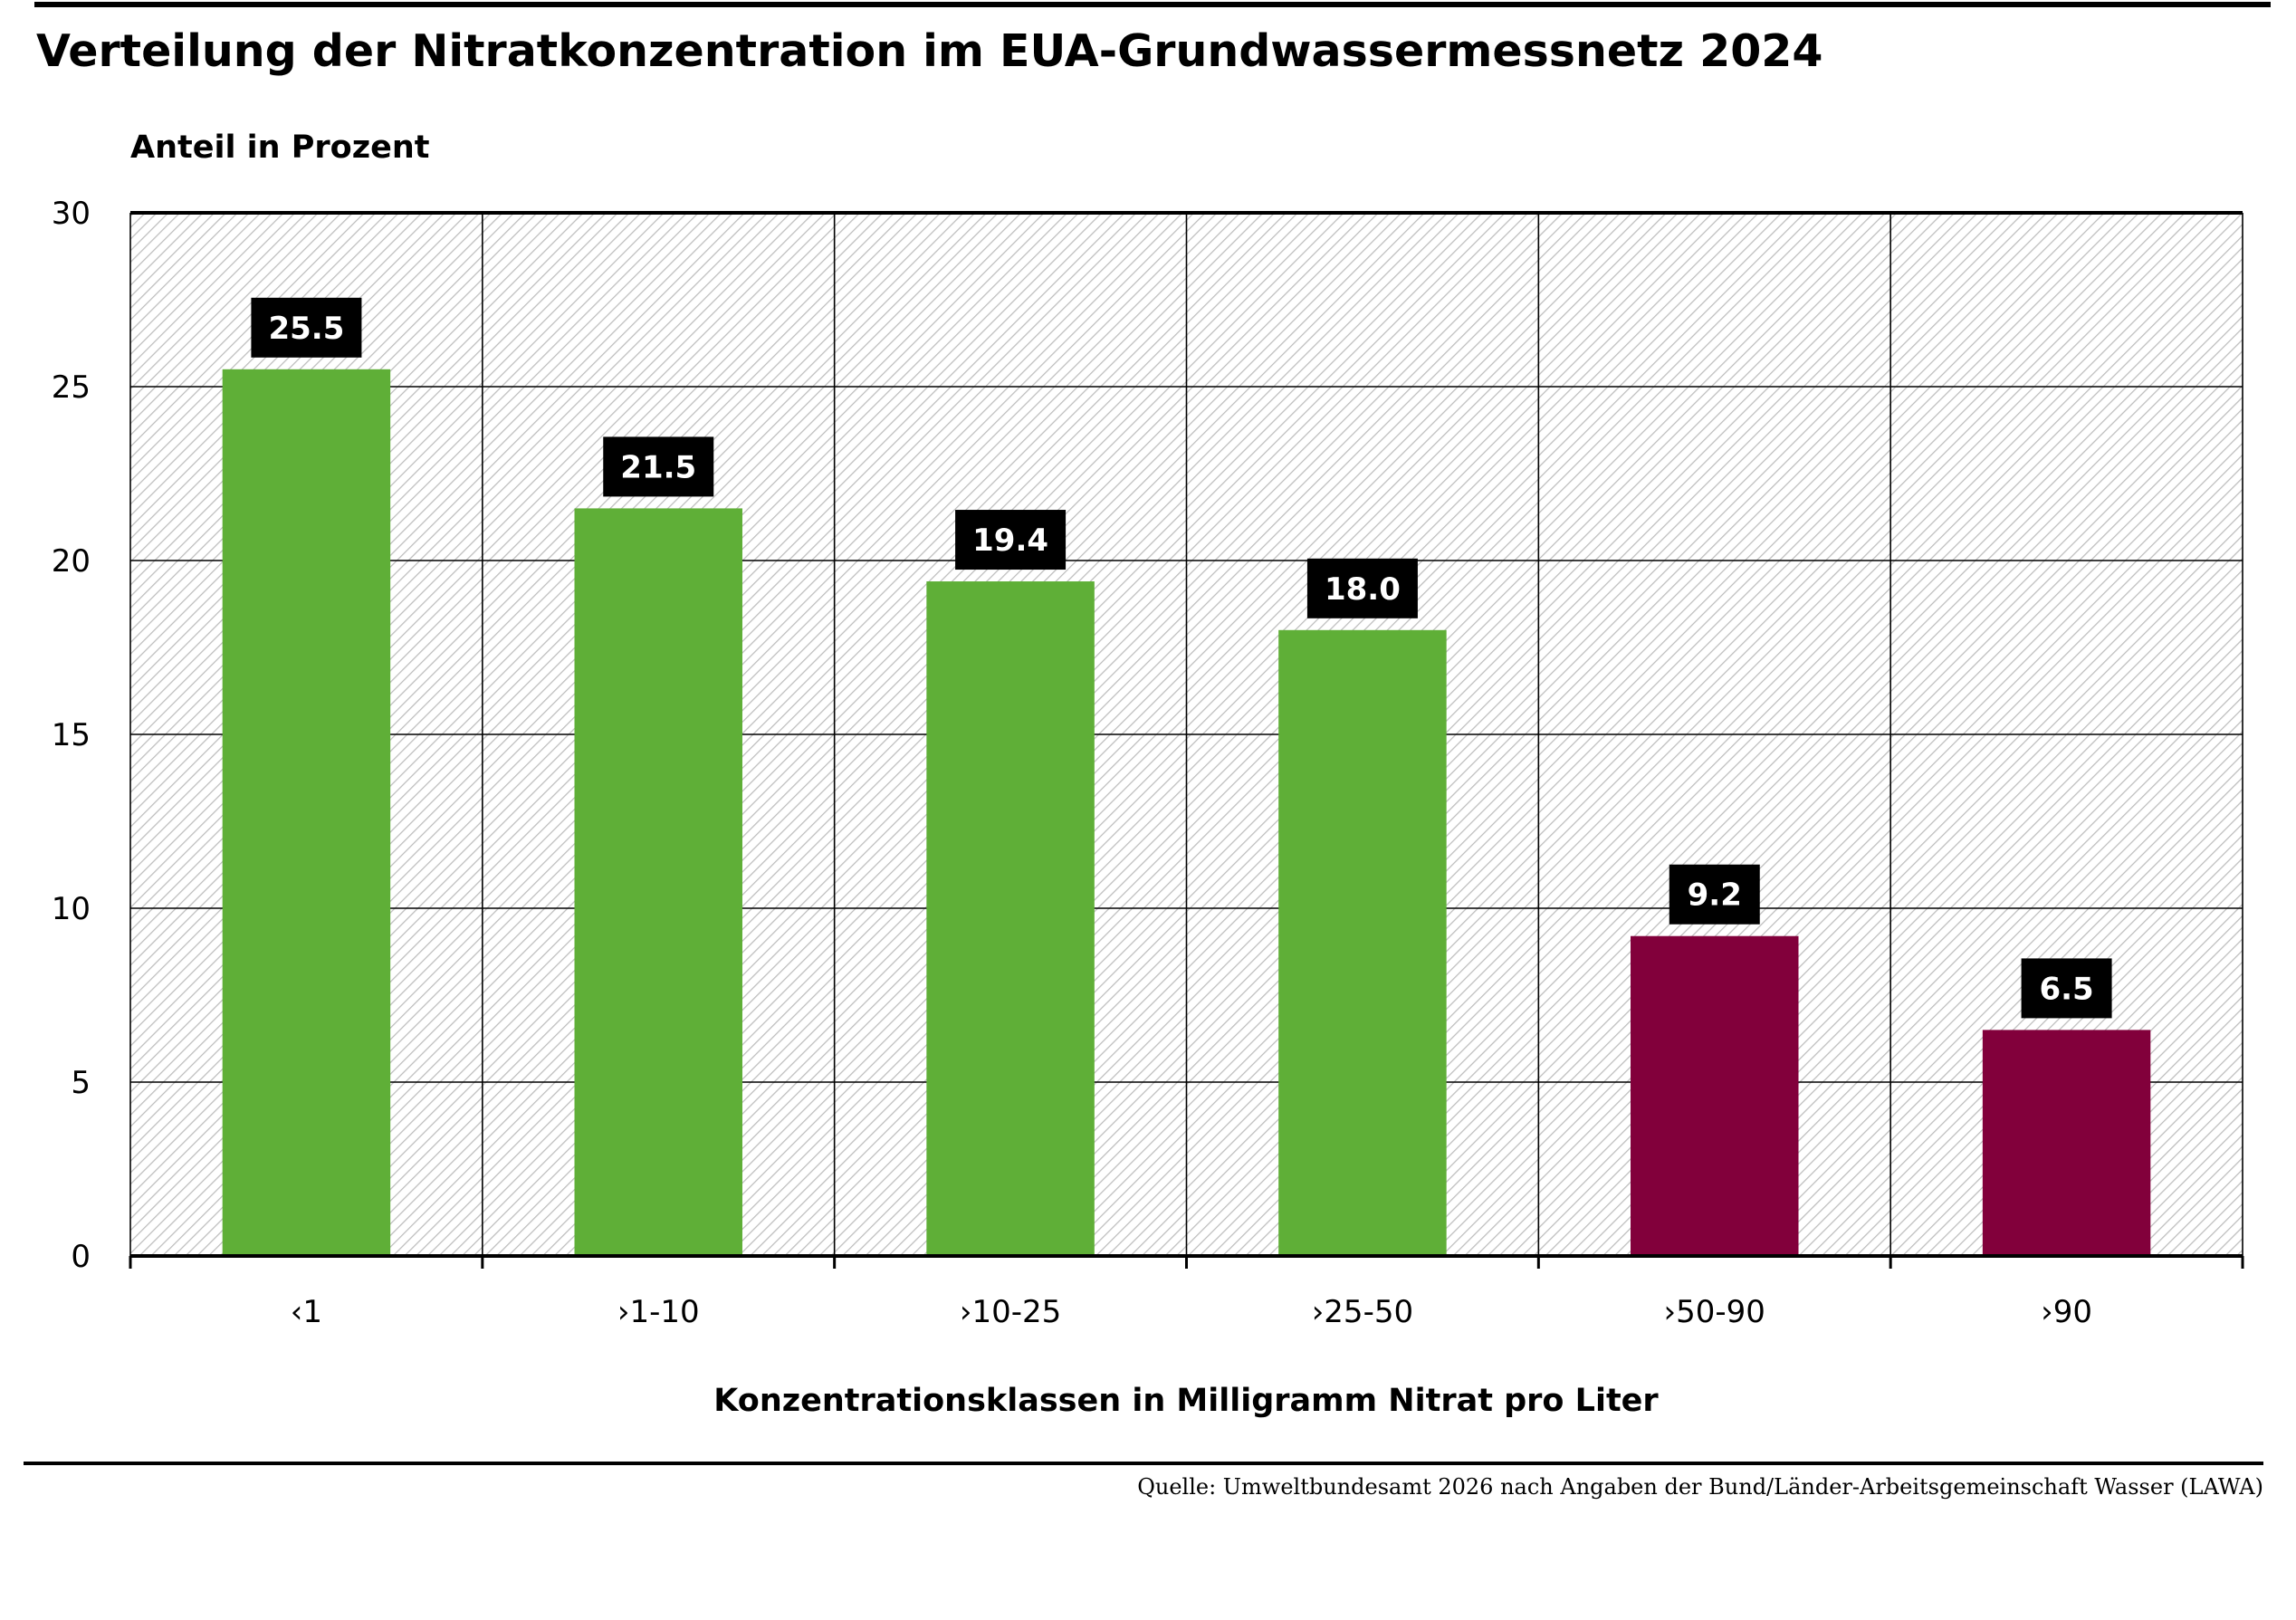 This screenshot has height=1620, width=2296. I want to click on x-tick-label: ‹1, so click(307, 1312).